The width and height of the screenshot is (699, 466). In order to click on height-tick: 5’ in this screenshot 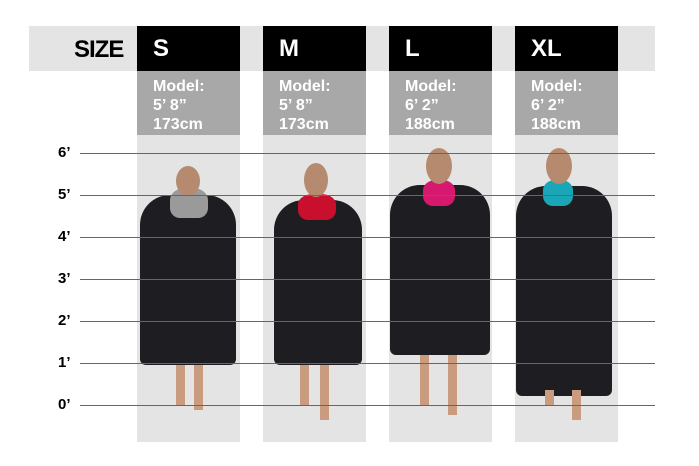, I will do `click(64, 194)`.